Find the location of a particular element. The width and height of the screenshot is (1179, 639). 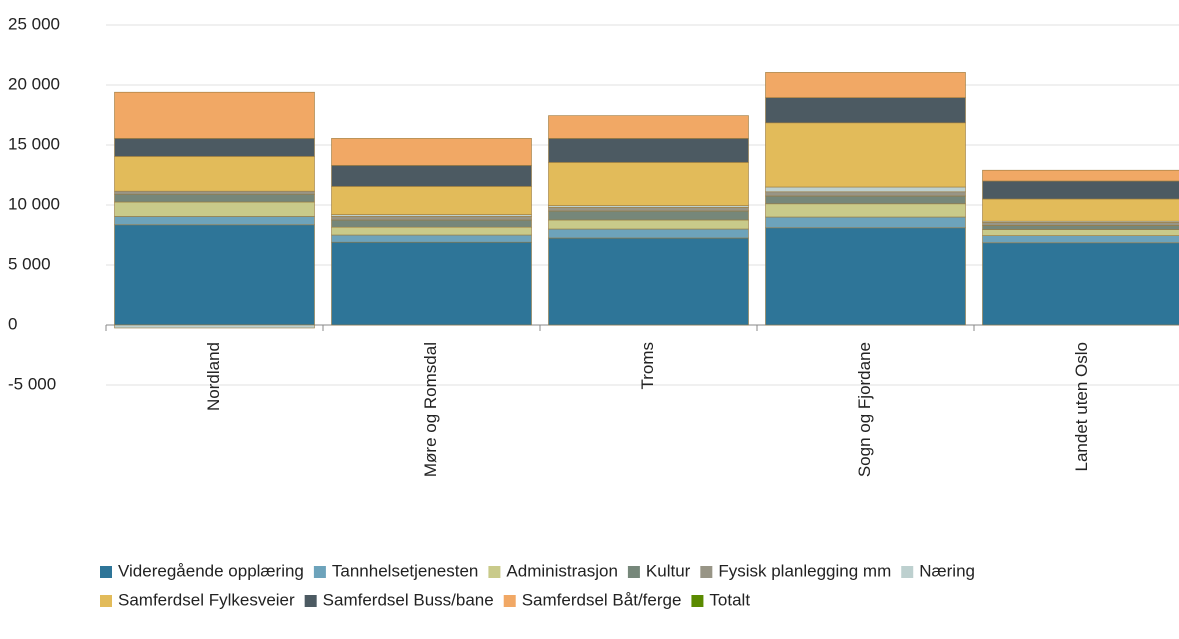

y-tick-label: 15 000 is located at coordinates (34, 143).